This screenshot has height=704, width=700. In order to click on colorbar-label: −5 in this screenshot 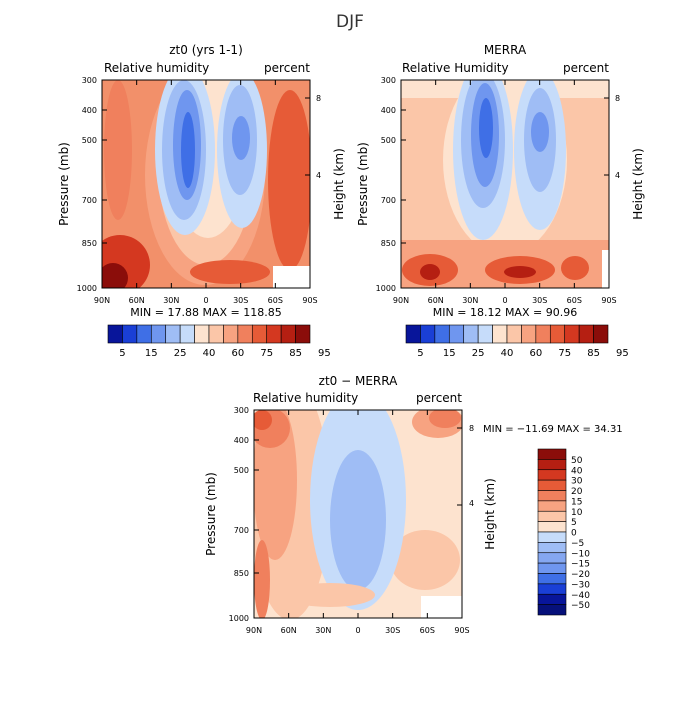, I will do `click(577, 544)`.